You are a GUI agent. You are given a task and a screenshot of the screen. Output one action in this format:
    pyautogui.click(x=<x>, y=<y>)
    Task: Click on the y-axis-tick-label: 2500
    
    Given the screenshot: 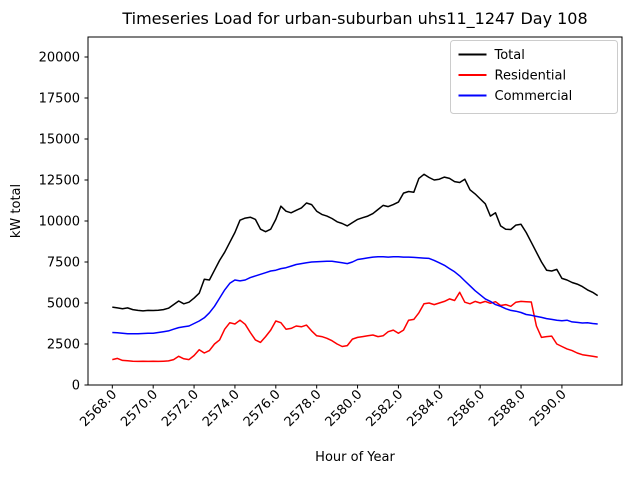 What is the action you would take?
    pyautogui.click(x=63, y=345)
    